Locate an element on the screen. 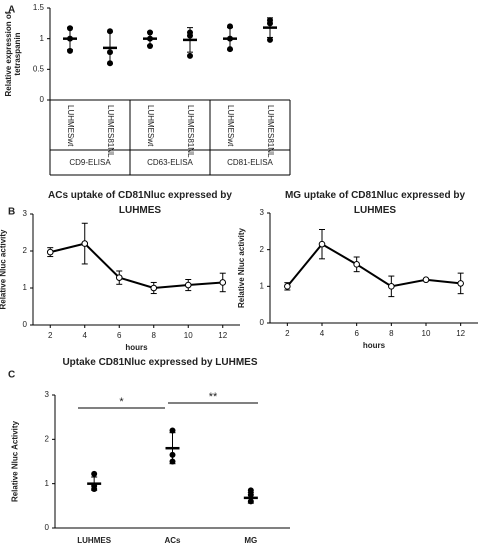 The height and width of the screenshot is (550, 483). y-axis-label: Relative Nluc Activity is located at coordinates (14, 461).